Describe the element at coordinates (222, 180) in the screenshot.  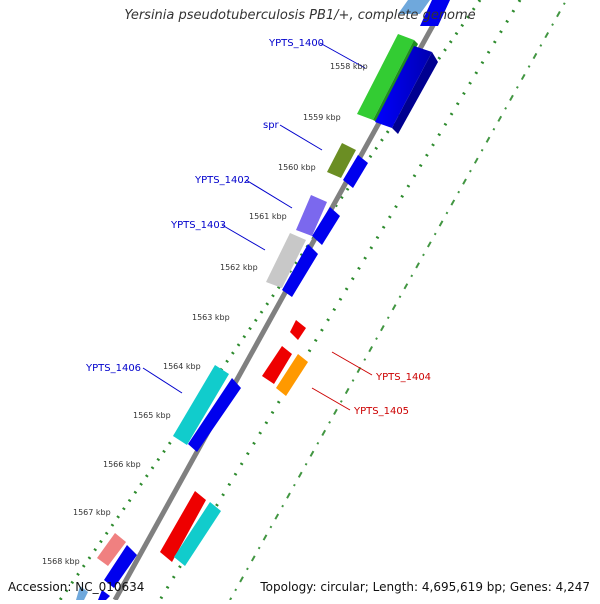
I see `gene-label-ypts-1402: YPTS_1402` at that location.